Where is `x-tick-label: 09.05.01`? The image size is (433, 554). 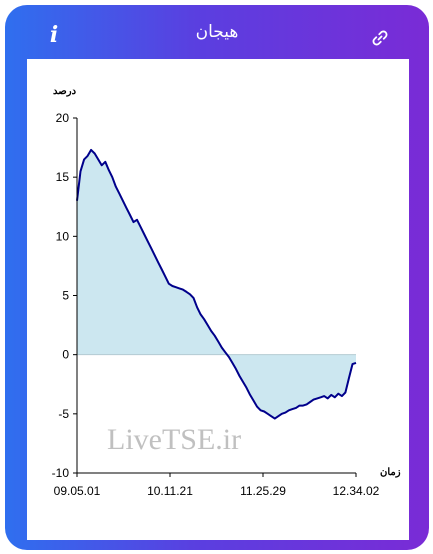 x-tick-label: 09.05.01 is located at coordinates (77, 491).